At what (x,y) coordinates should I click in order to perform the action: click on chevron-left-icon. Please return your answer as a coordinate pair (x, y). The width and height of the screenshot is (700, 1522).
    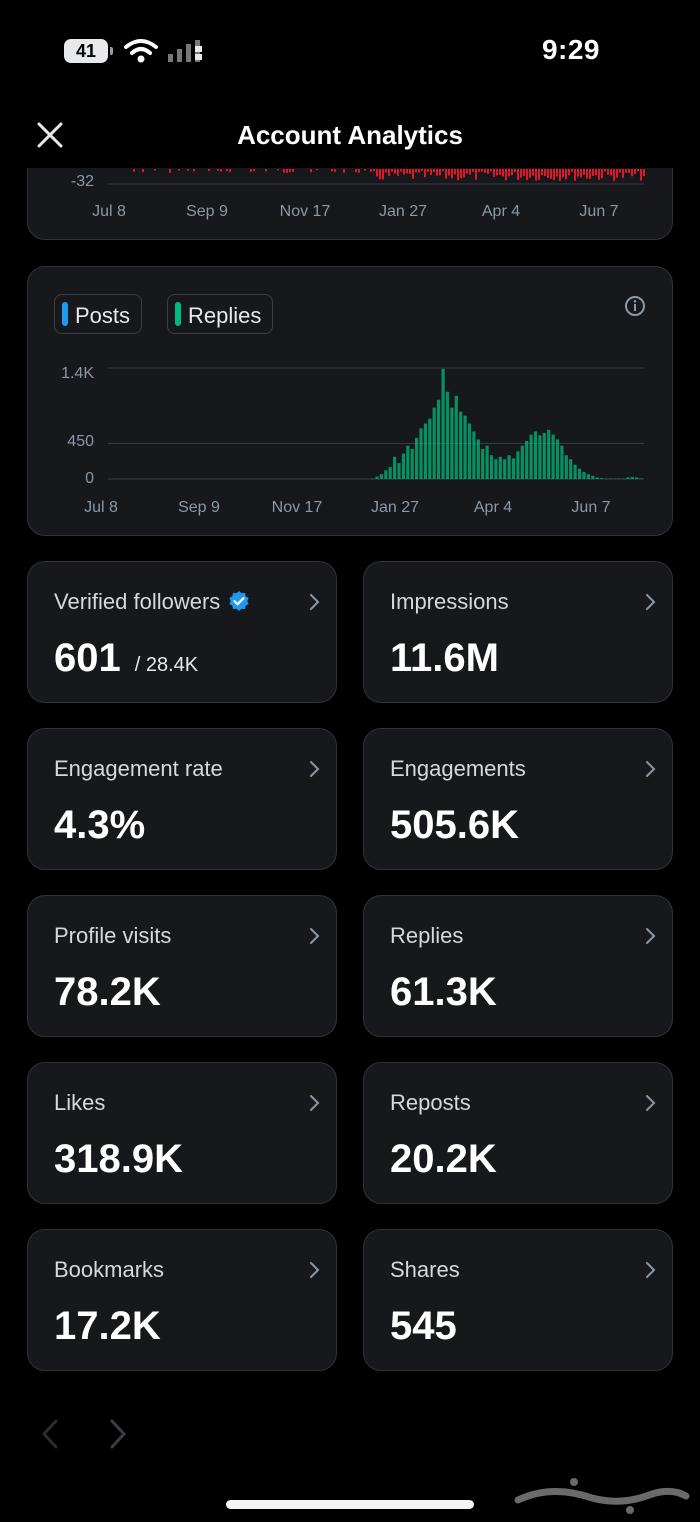
    Looking at the image, I should click on (50, 1434).